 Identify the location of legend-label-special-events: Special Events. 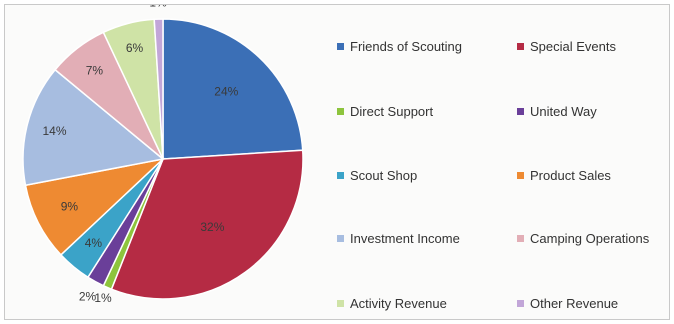
(573, 46).